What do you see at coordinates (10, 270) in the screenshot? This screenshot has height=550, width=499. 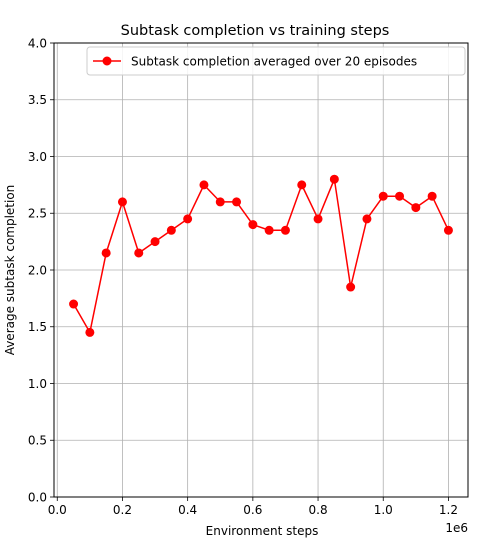 I see `y-axis-label: Average subtask completion` at bounding box center [10, 270].